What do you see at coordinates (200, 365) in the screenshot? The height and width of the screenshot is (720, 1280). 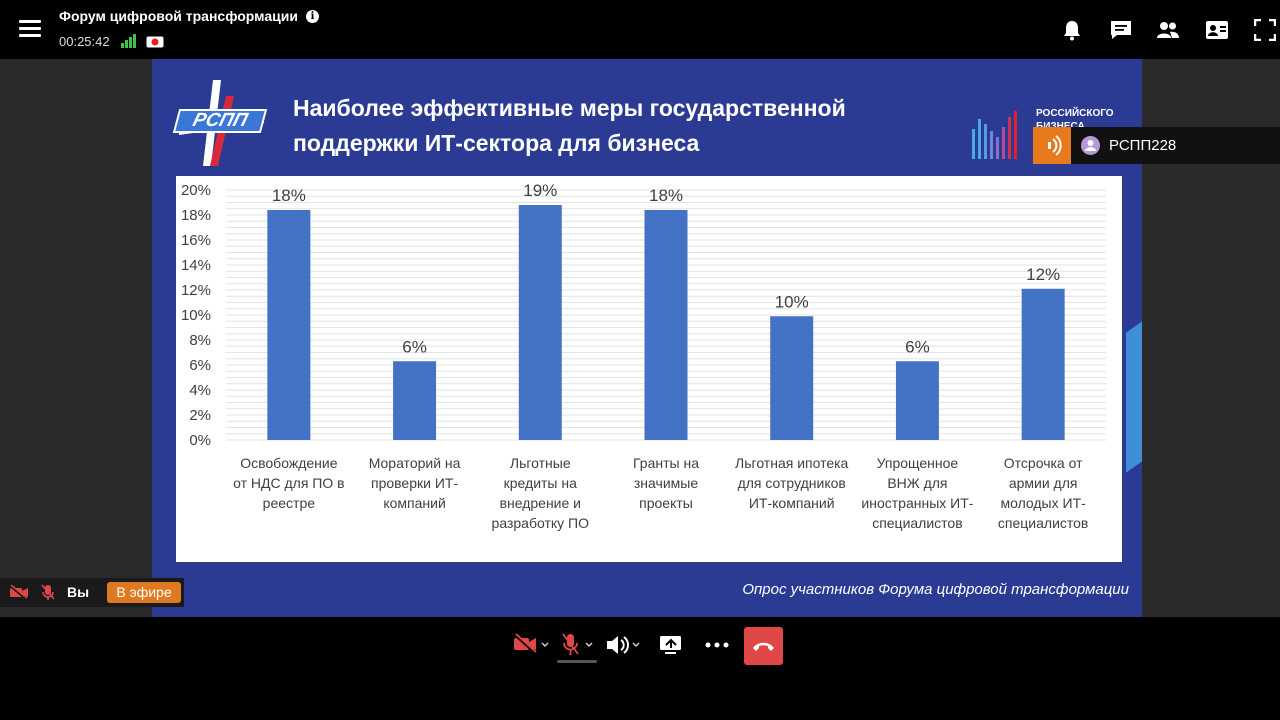 I see `y-tick-label: 6%` at bounding box center [200, 365].